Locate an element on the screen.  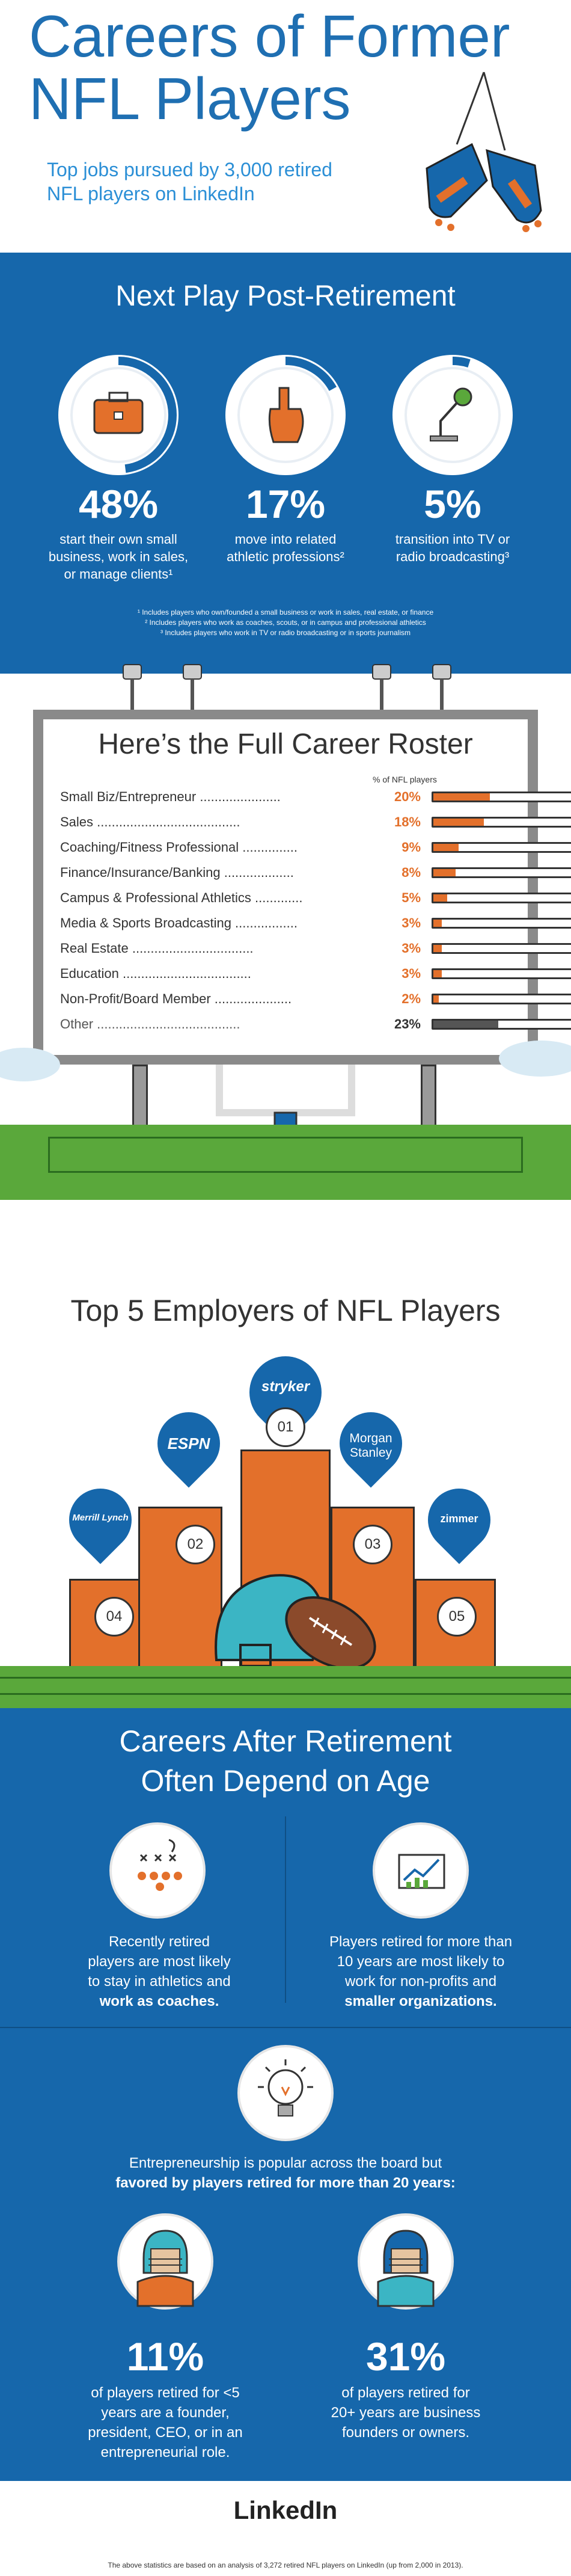
rank-3: 03 is located at coordinates (372, 1544).